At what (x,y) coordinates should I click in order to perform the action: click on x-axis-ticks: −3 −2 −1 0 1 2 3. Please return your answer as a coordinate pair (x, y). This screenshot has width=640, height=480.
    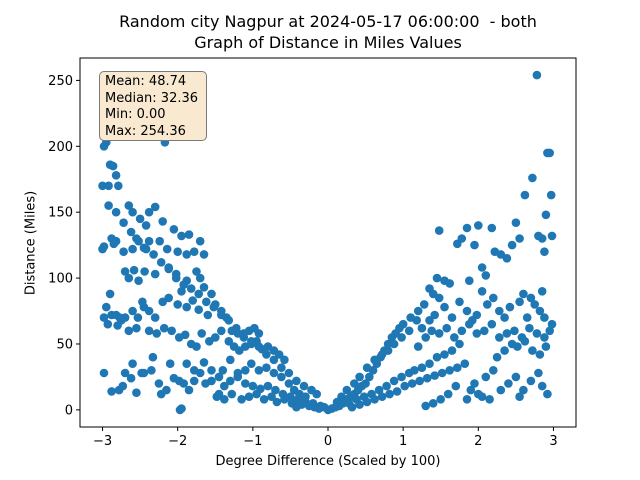
    Looking at the image, I should click on (325, 438).